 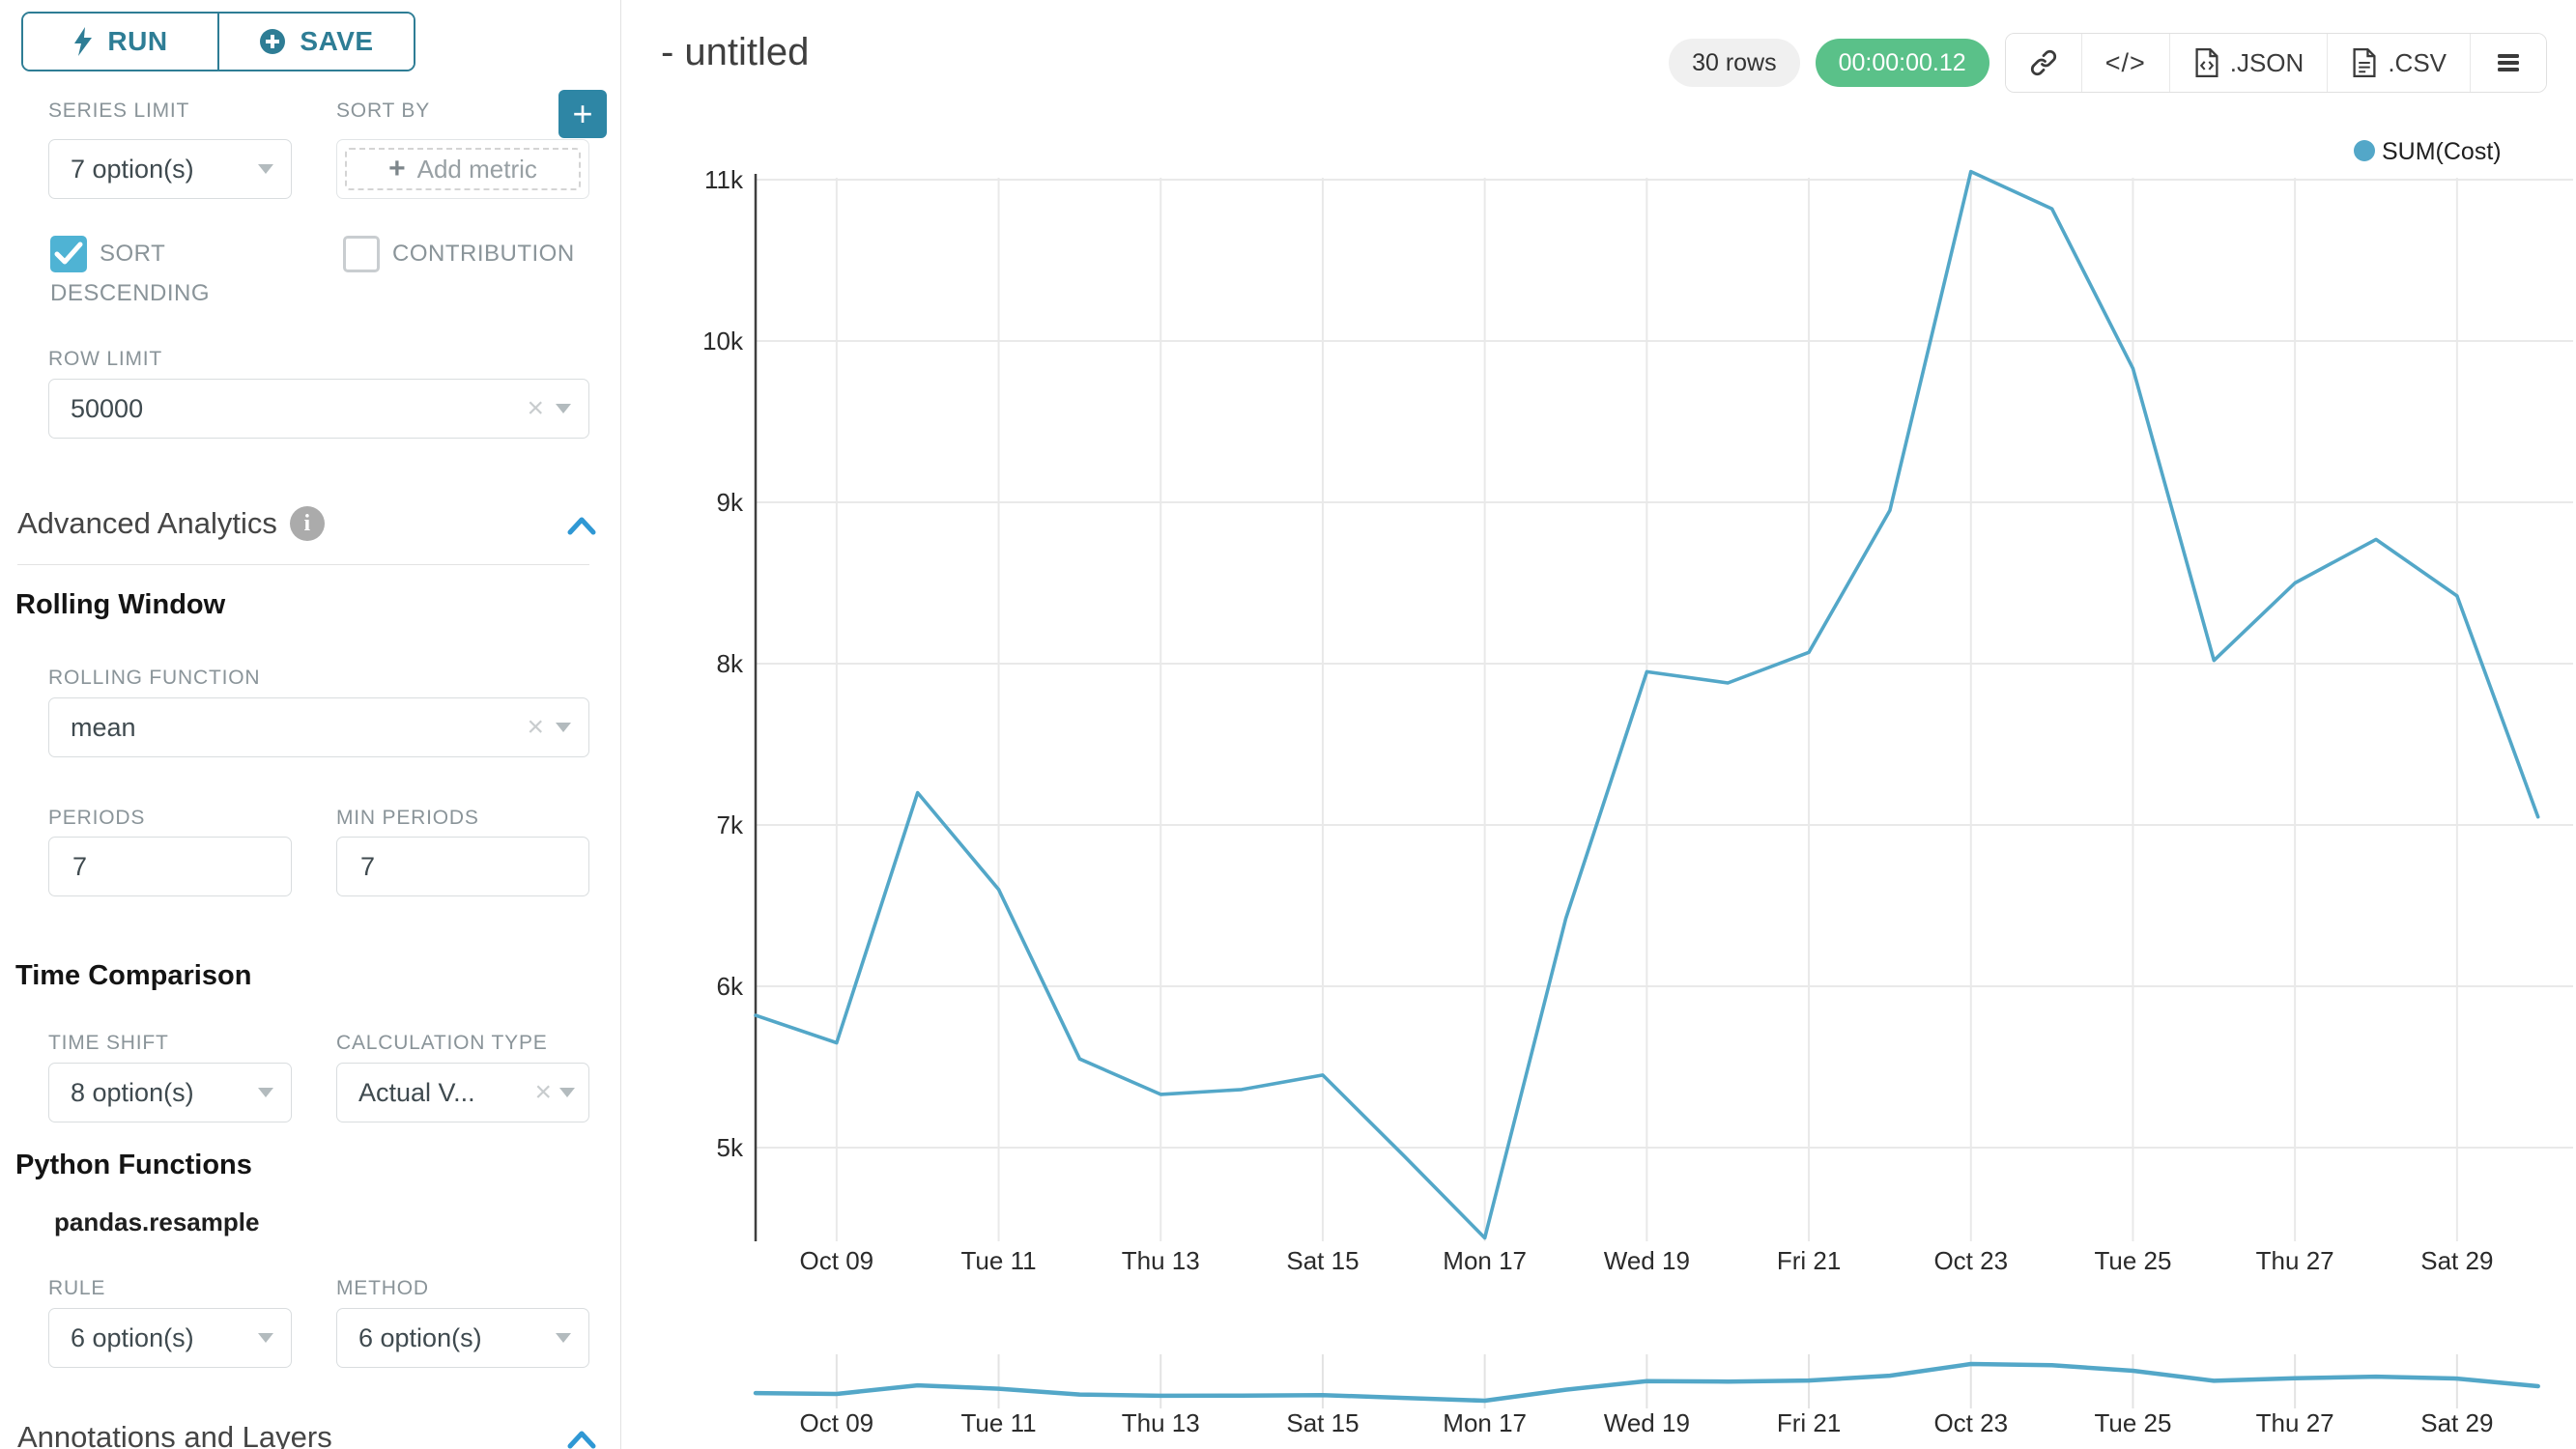 I want to click on add-sort-metric-plus-button: +, so click(x=582, y=114).